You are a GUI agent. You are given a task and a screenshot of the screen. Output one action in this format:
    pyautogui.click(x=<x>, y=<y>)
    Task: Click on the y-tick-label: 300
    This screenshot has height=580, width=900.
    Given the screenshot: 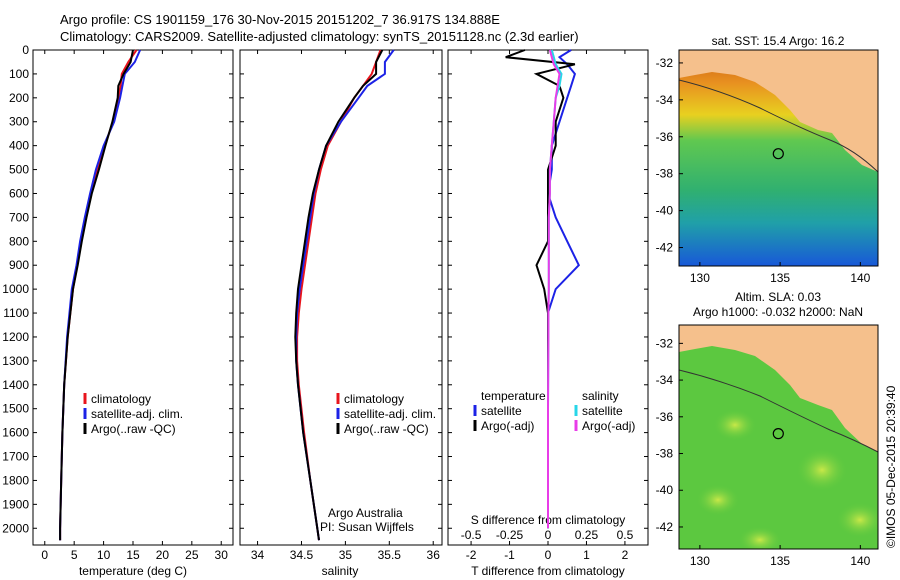 What is the action you would take?
    pyautogui.click(x=19, y=122)
    